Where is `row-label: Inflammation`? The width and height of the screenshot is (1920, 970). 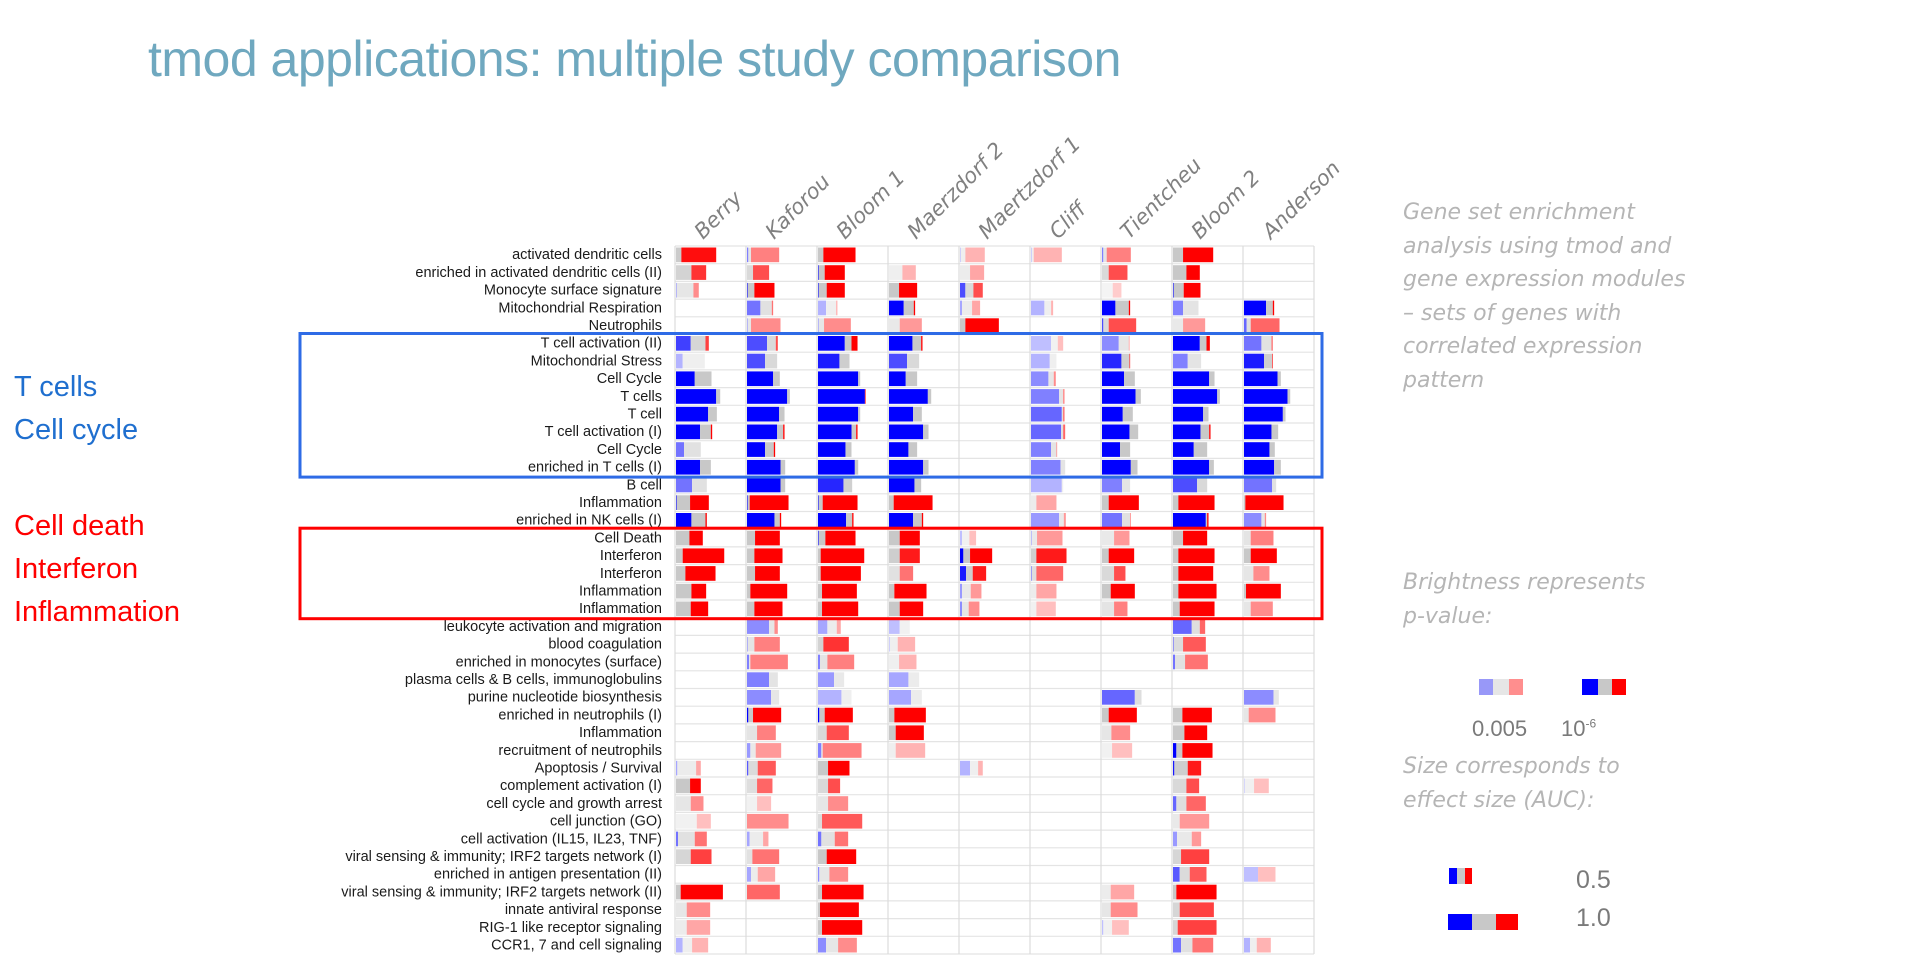
row-label: Inflammation is located at coordinates (620, 503).